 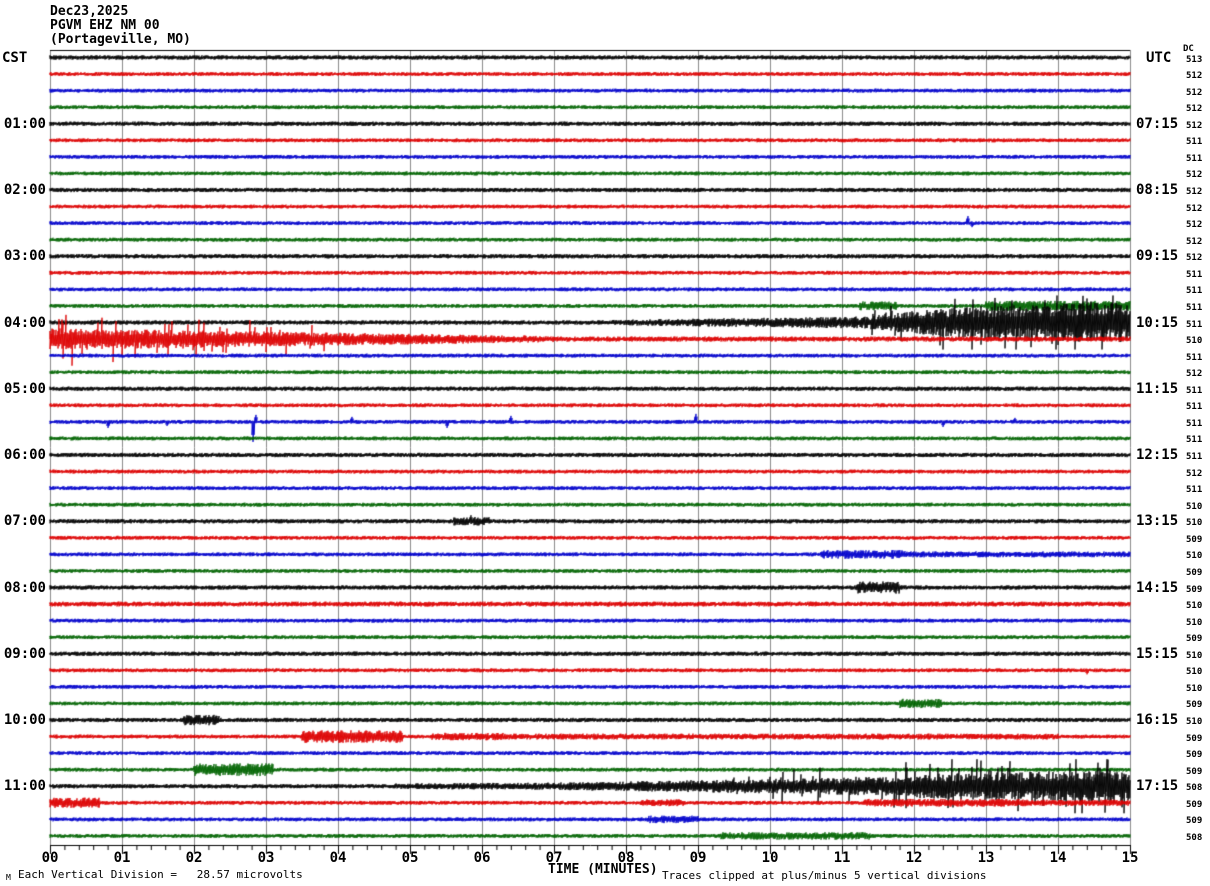 What do you see at coordinates (1157, 521) in the screenshot?
I see `utc-time-label: 13:15` at bounding box center [1157, 521].